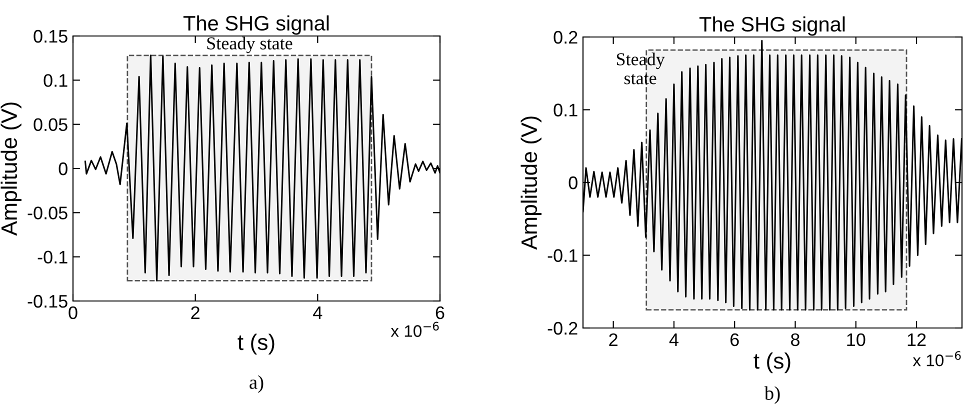 The image size is (965, 413). What do you see at coordinates (563, 328) in the screenshot?
I see `y-tick-label: -0.2` at bounding box center [563, 328].